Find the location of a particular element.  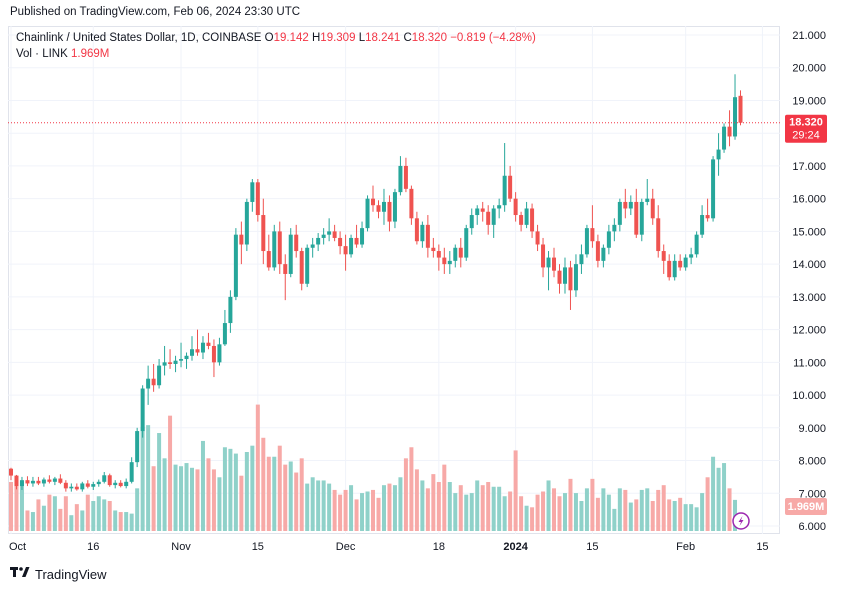

price-tick-label: 9.000 is located at coordinates (812, 429).